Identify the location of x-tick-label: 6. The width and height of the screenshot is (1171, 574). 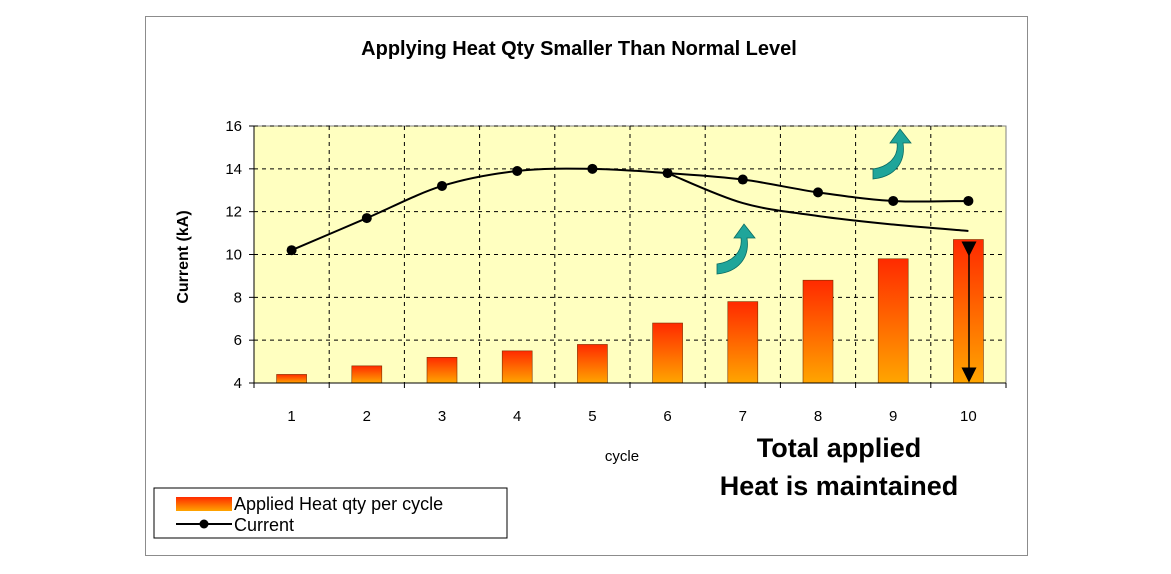
(667, 416).